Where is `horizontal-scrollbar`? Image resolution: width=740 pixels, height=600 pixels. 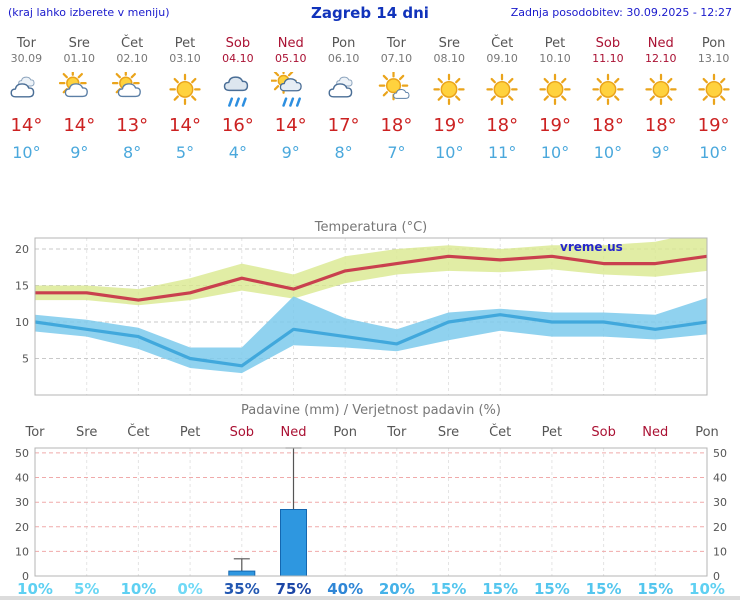
horizontal-scrollbar is located at coordinates (370, 598).